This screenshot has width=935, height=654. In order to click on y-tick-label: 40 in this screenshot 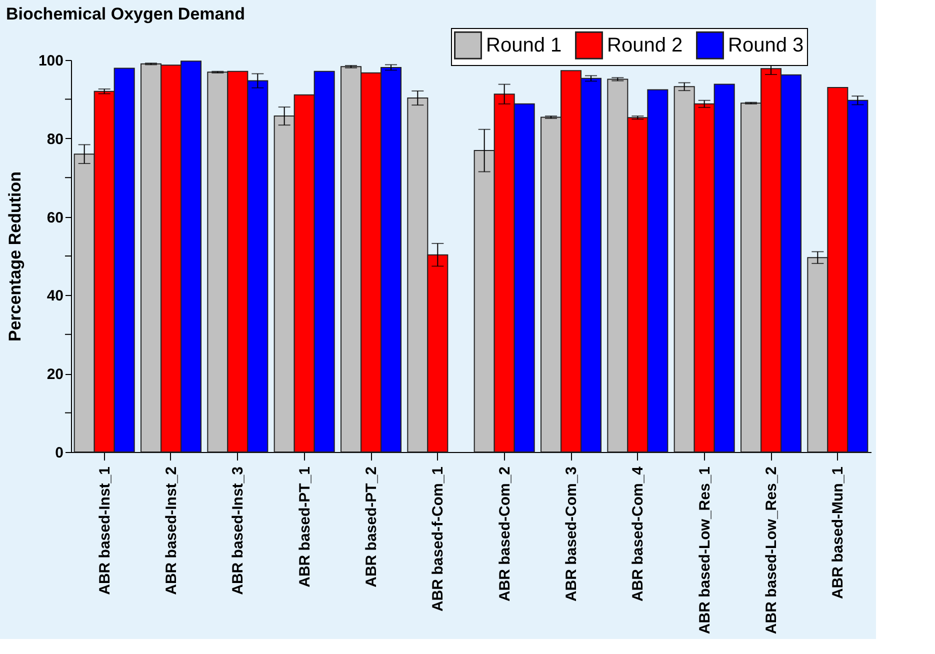, I will do `click(55, 296)`.